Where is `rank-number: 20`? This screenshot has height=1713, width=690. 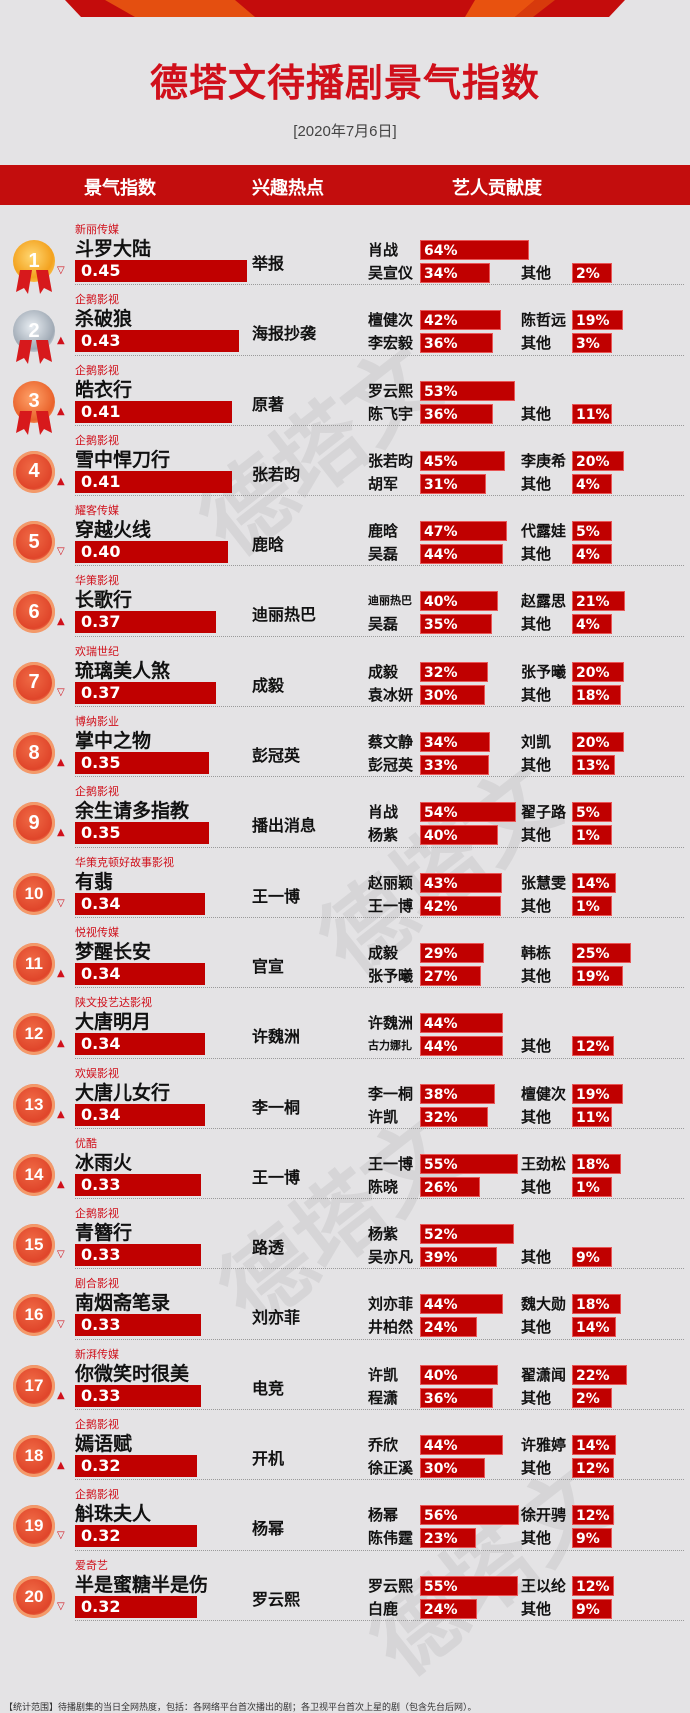
rank-number: 20 is located at coordinates (34, 1596).